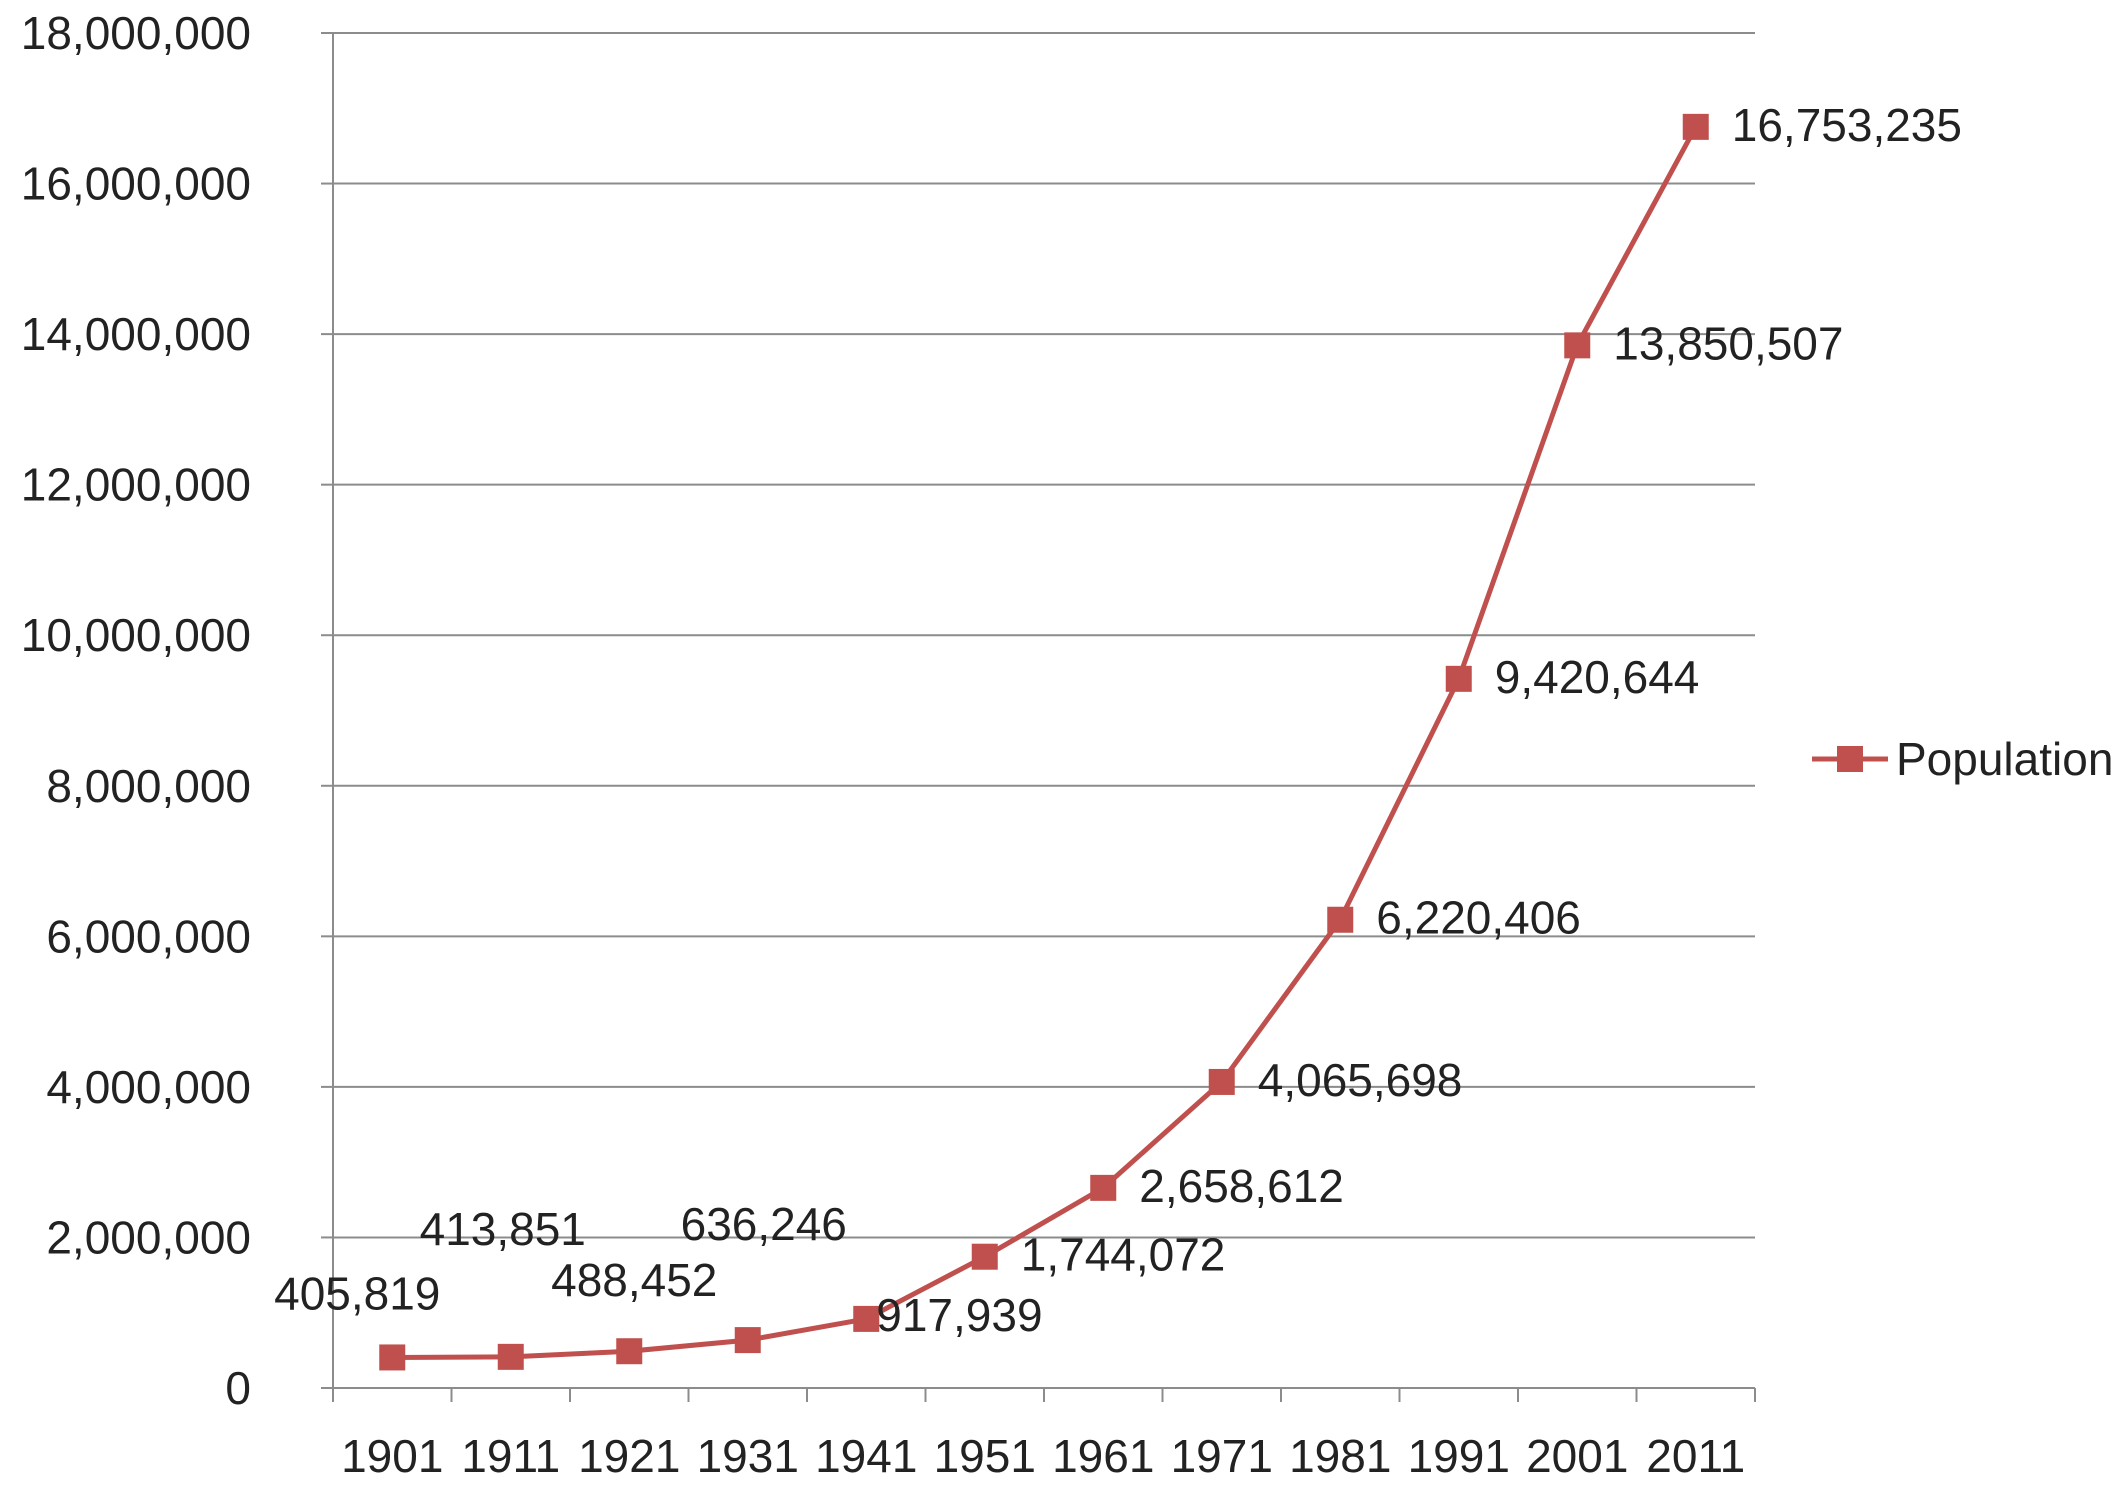  I want to click on x-tick-label: 1971, so click(1222, 1456).